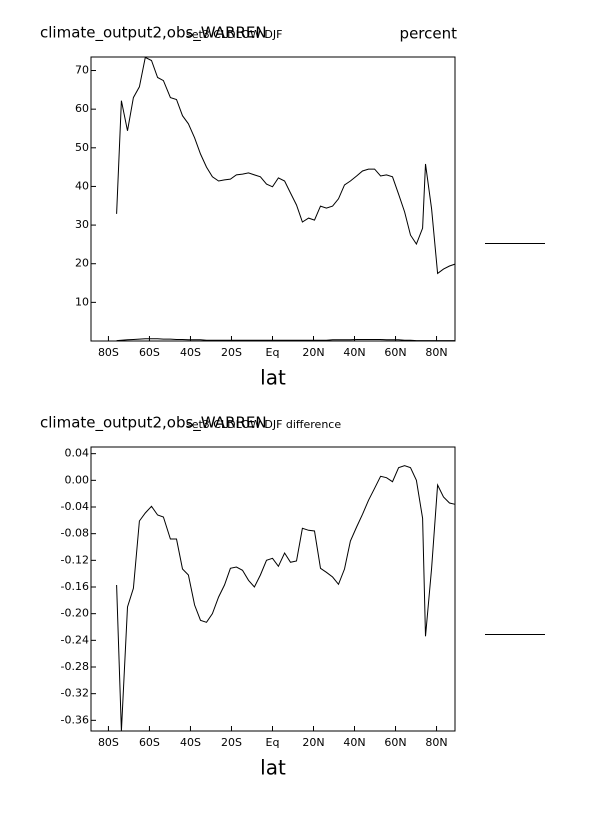 The height and width of the screenshot is (814, 606). I want to click on y-tick-label: 50, so click(82, 147).